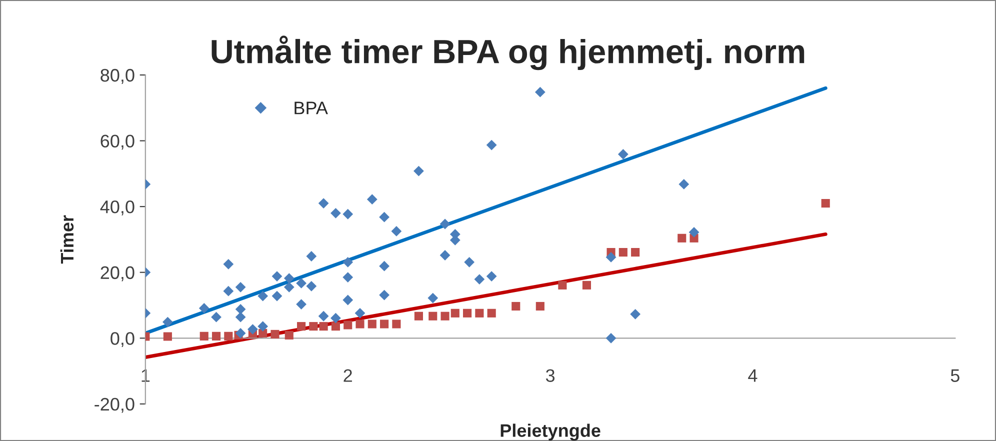 The image size is (996, 441). I want to click on legend-label: BPA, so click(311, 108).